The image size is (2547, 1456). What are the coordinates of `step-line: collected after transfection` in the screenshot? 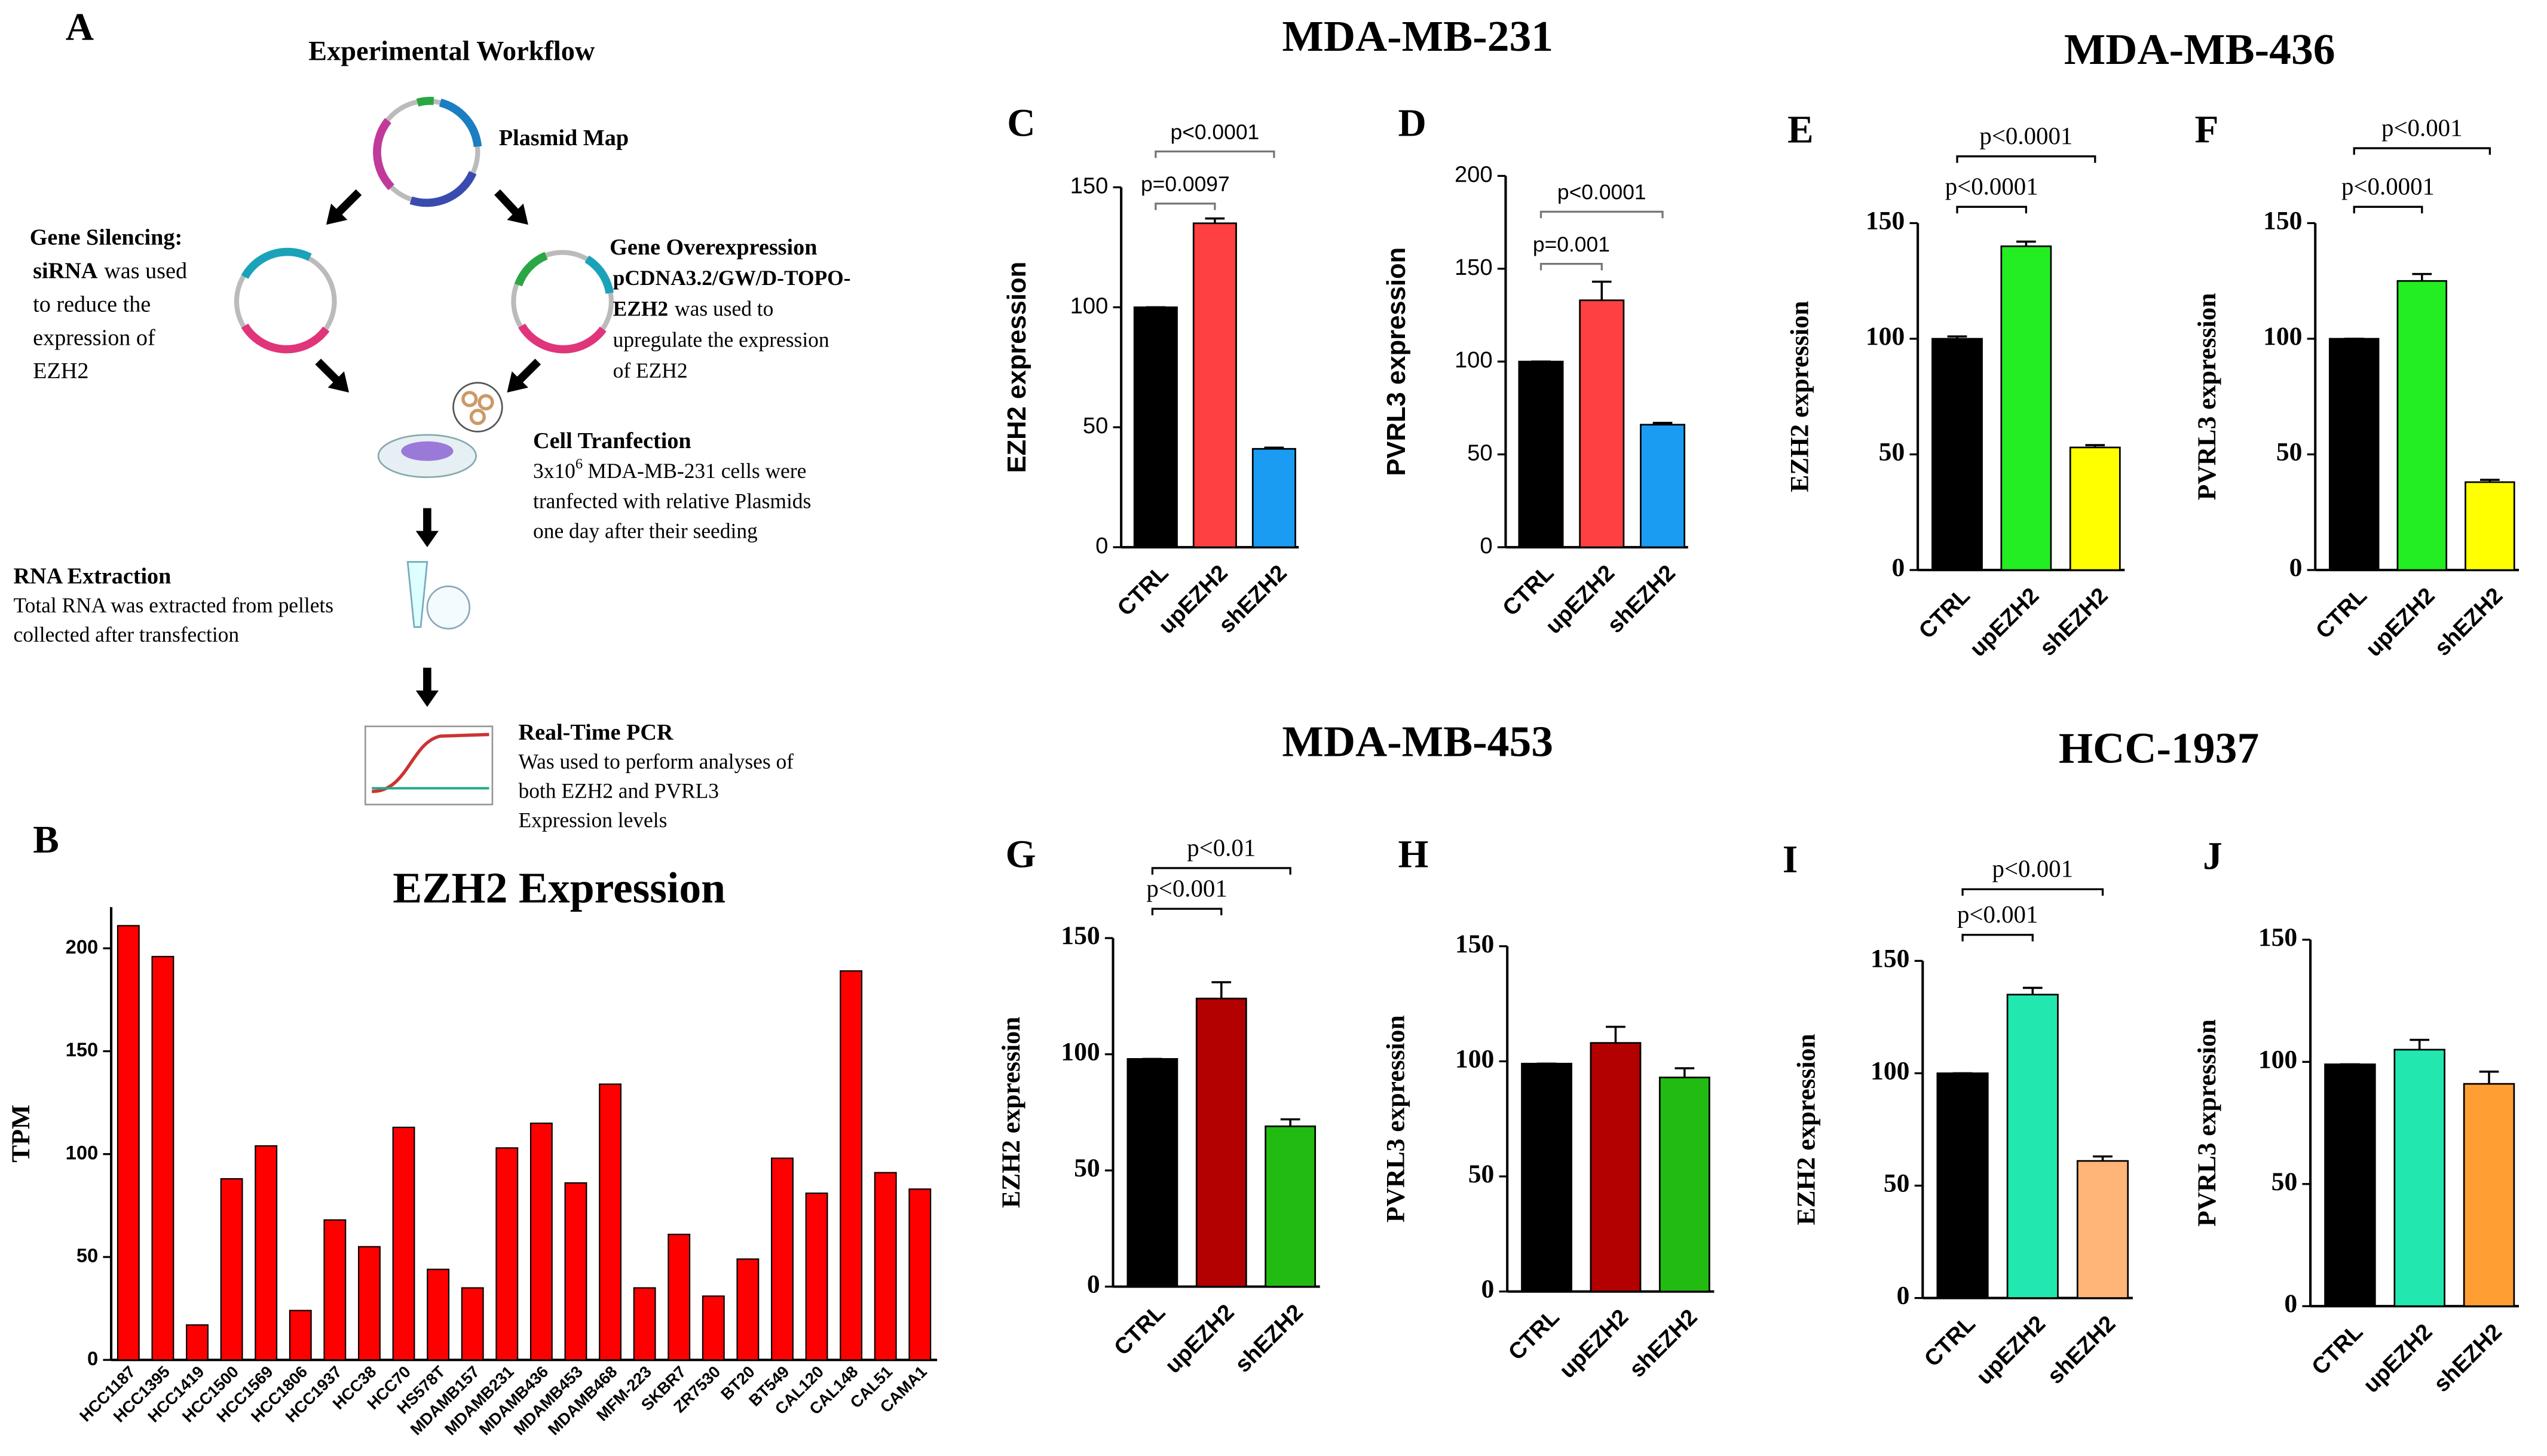 It's located at (126, 634).